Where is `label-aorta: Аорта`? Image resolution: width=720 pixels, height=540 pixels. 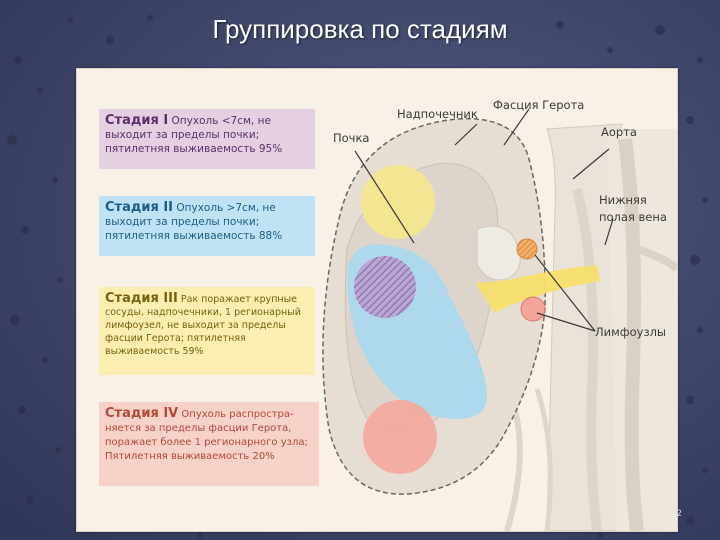
label-aorta: Аорта is located at coordinates (619, 132).